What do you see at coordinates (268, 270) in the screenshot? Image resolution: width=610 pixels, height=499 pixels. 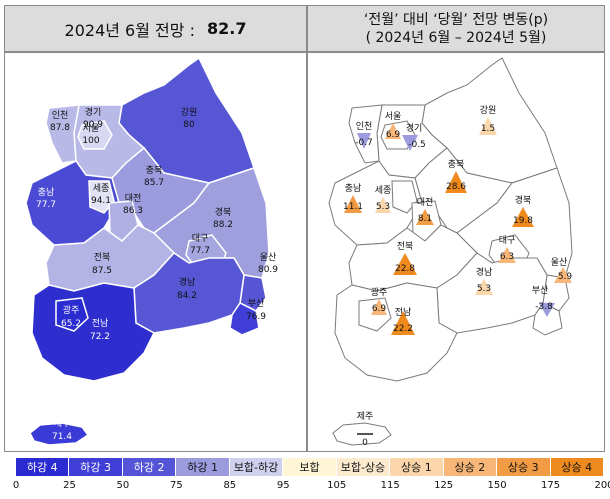 I see `value-ulsan: 80.9` at bounding box center [268, 270].